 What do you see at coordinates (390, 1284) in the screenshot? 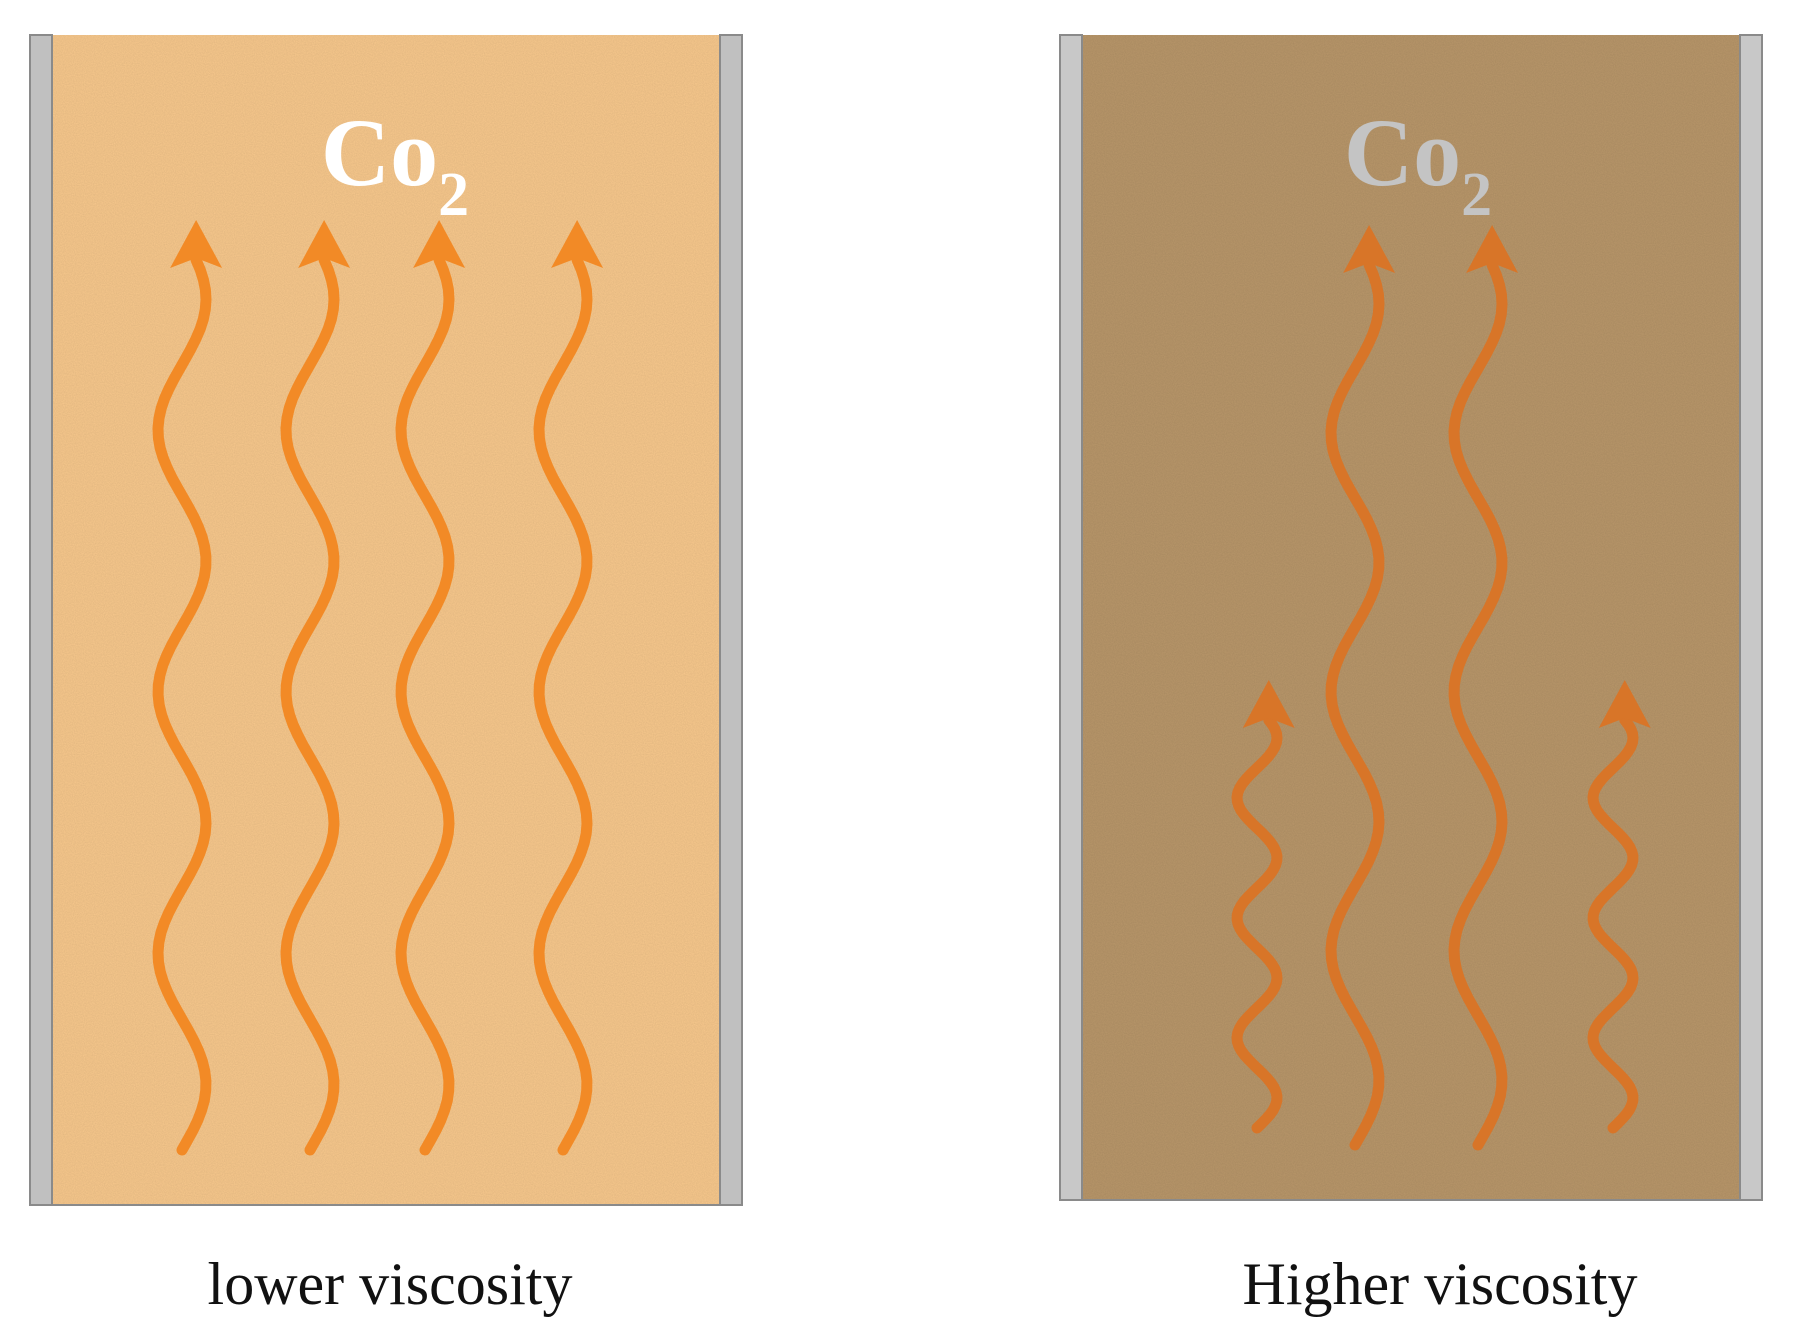
I see `caption-lower-viscosity: lower viscosity` at bounding box center [390, 1284].